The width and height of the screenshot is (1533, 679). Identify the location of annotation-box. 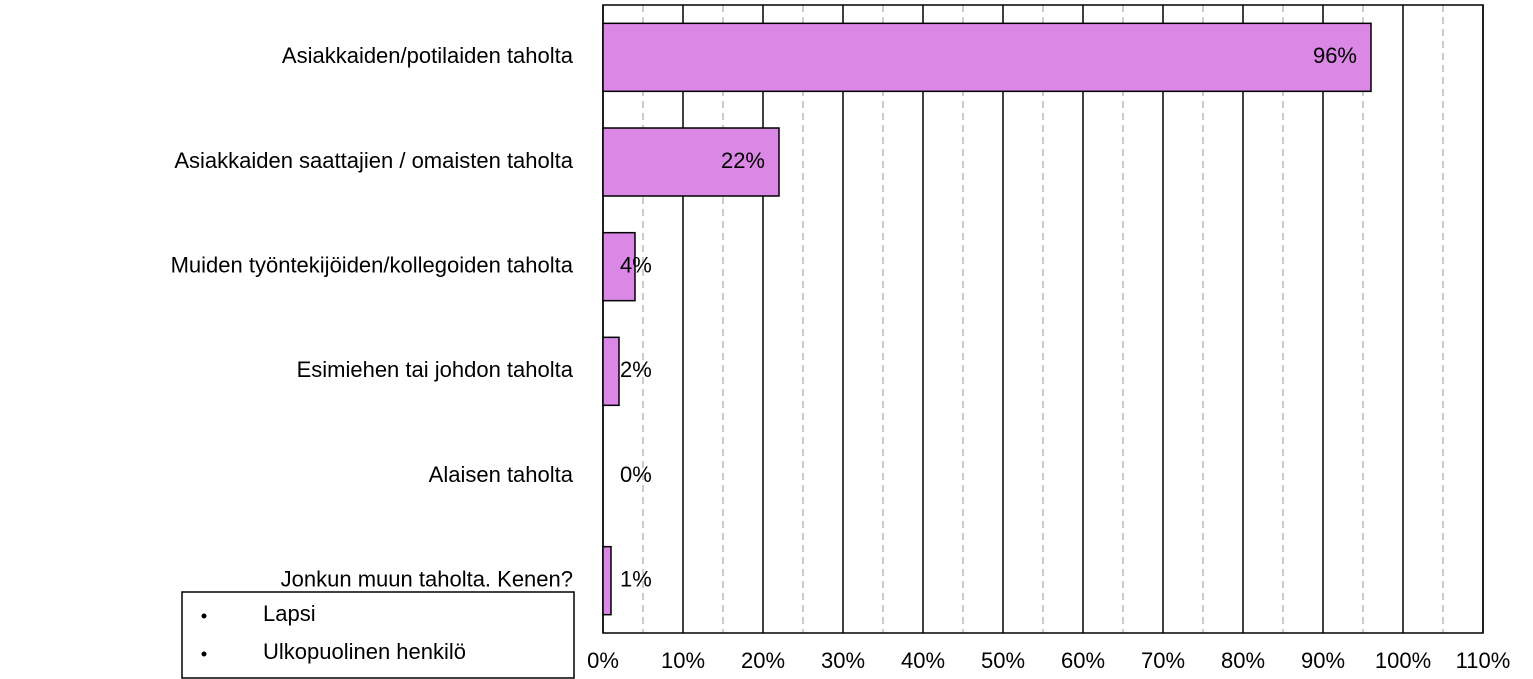
(378, 635).